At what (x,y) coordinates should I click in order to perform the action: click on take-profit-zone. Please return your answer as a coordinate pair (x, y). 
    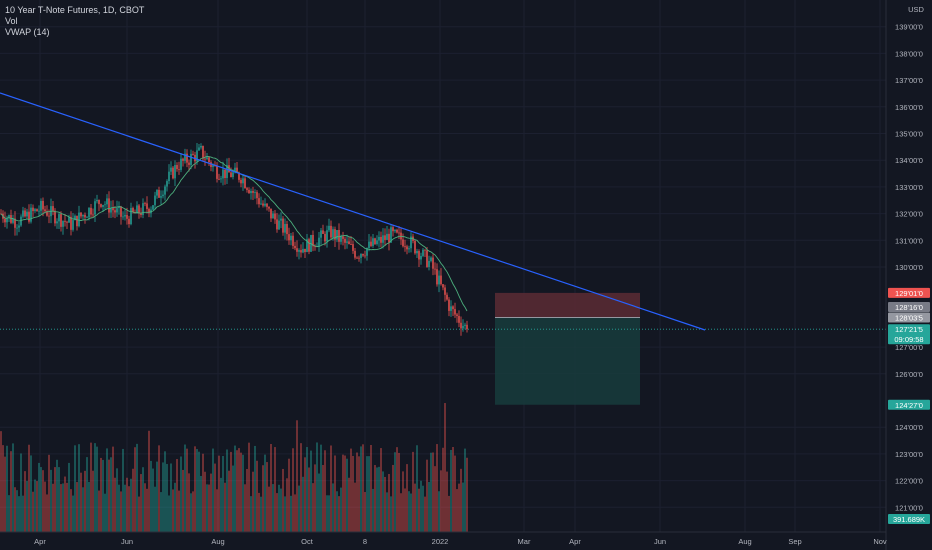
    Looking at the image, I should click on (567, 361).